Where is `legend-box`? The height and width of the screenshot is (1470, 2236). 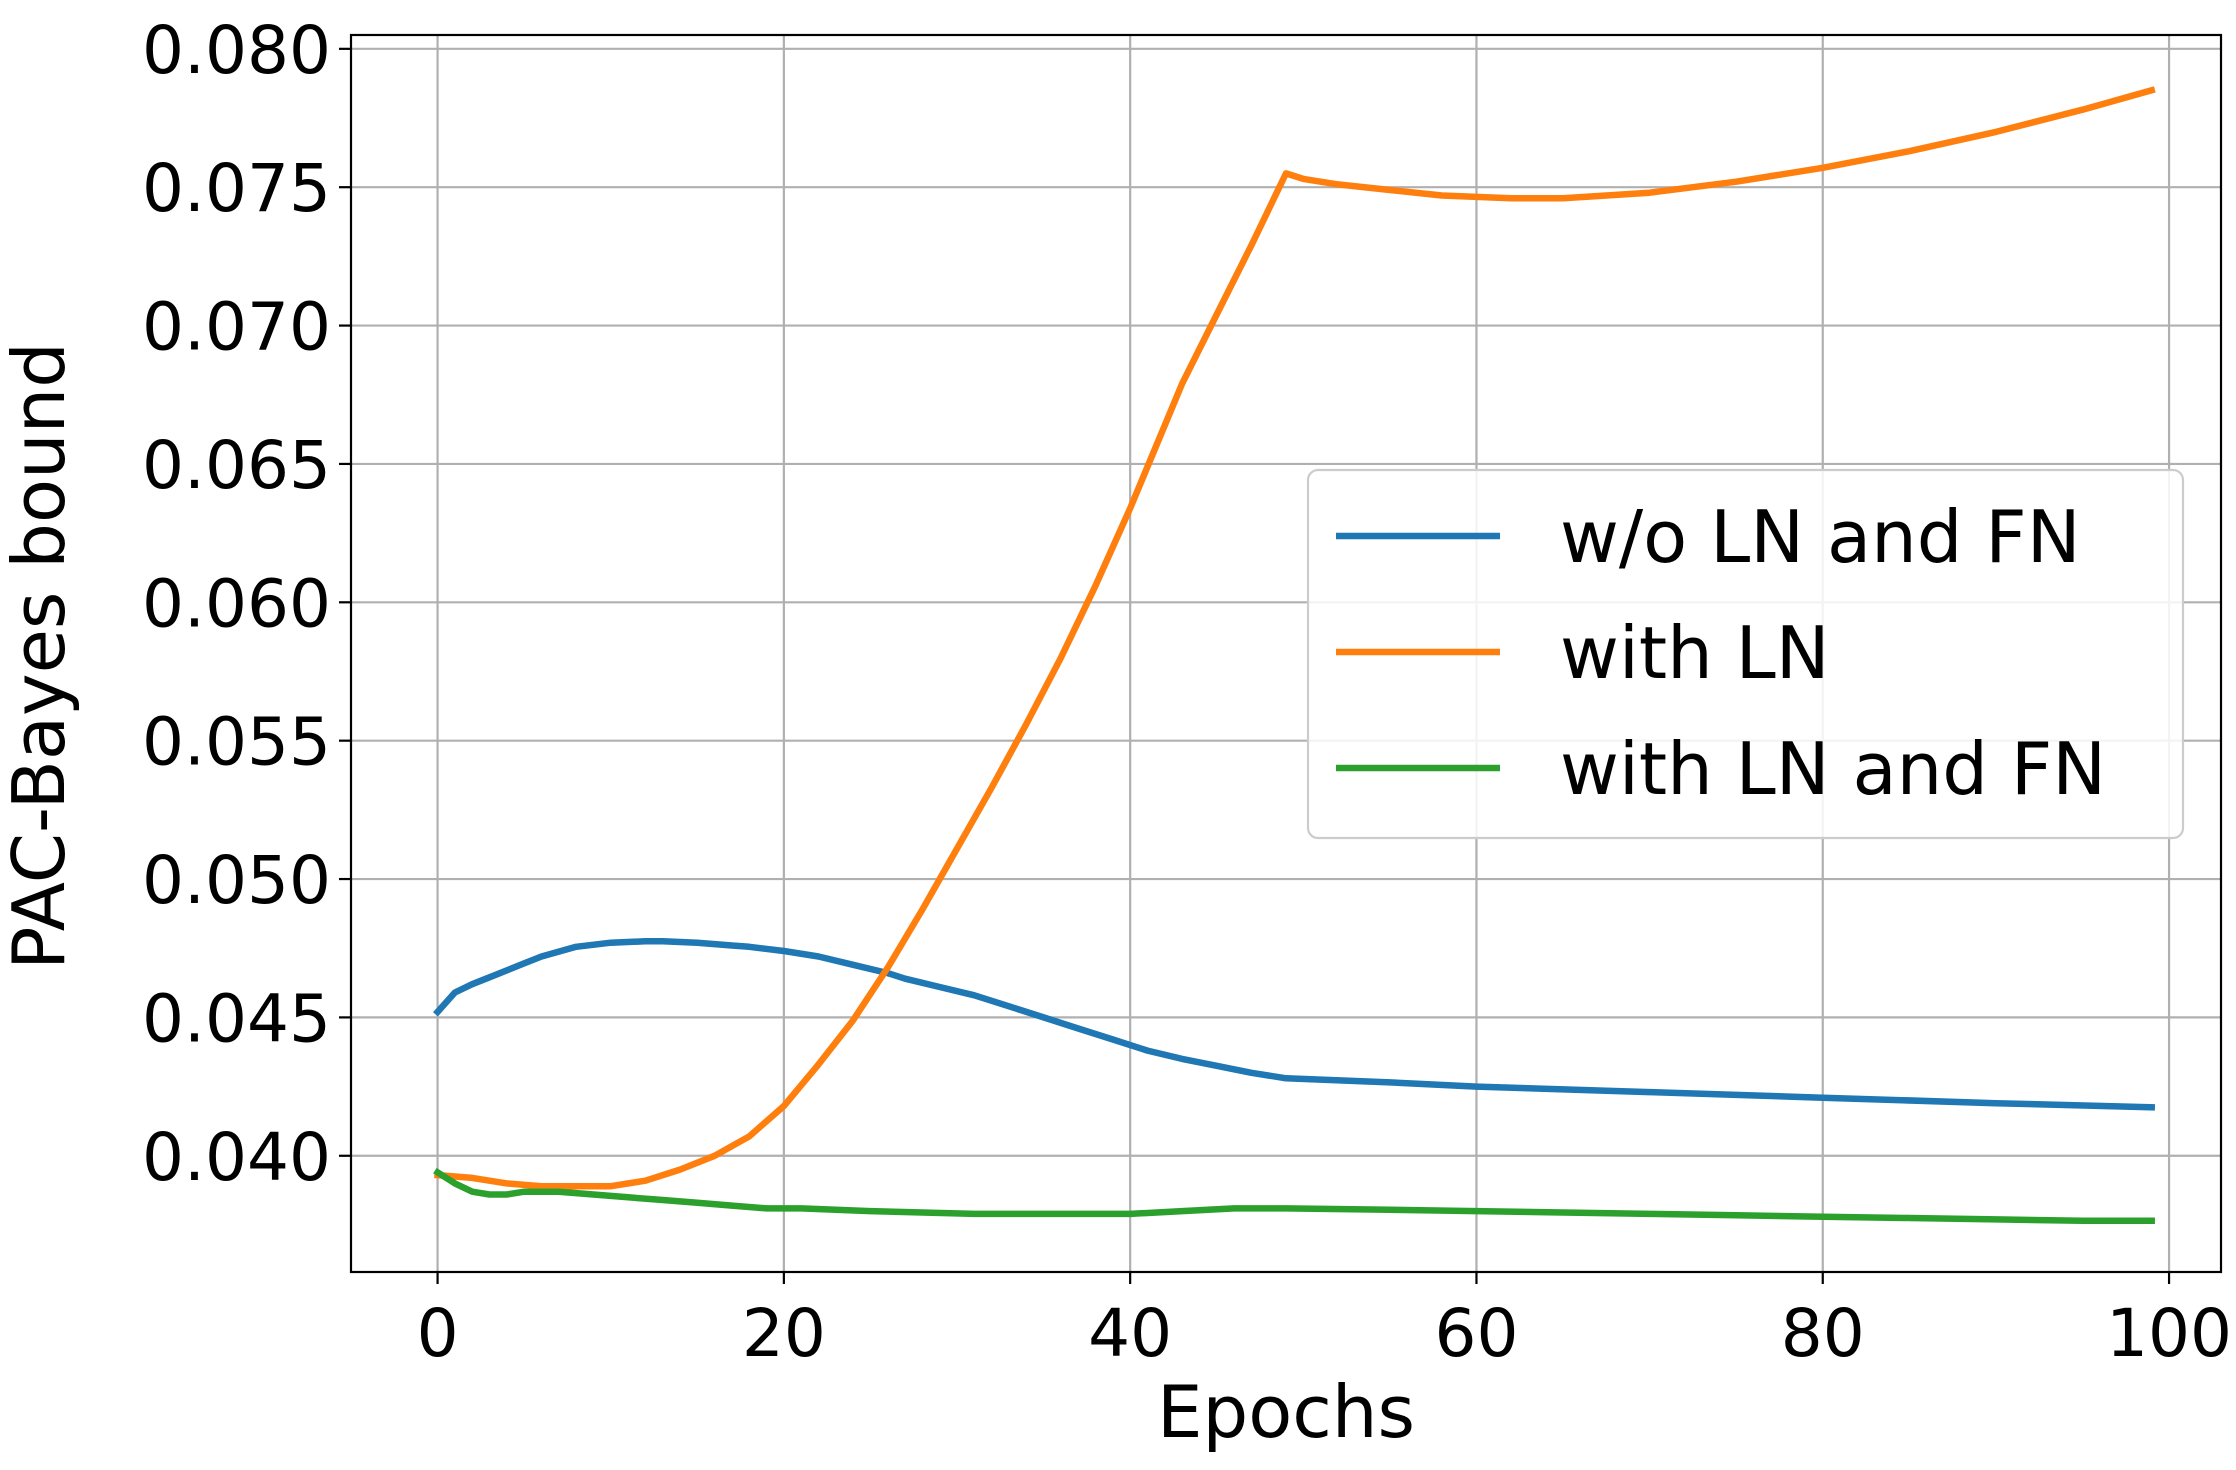
legend-box is located at coordinates (1745, 654).